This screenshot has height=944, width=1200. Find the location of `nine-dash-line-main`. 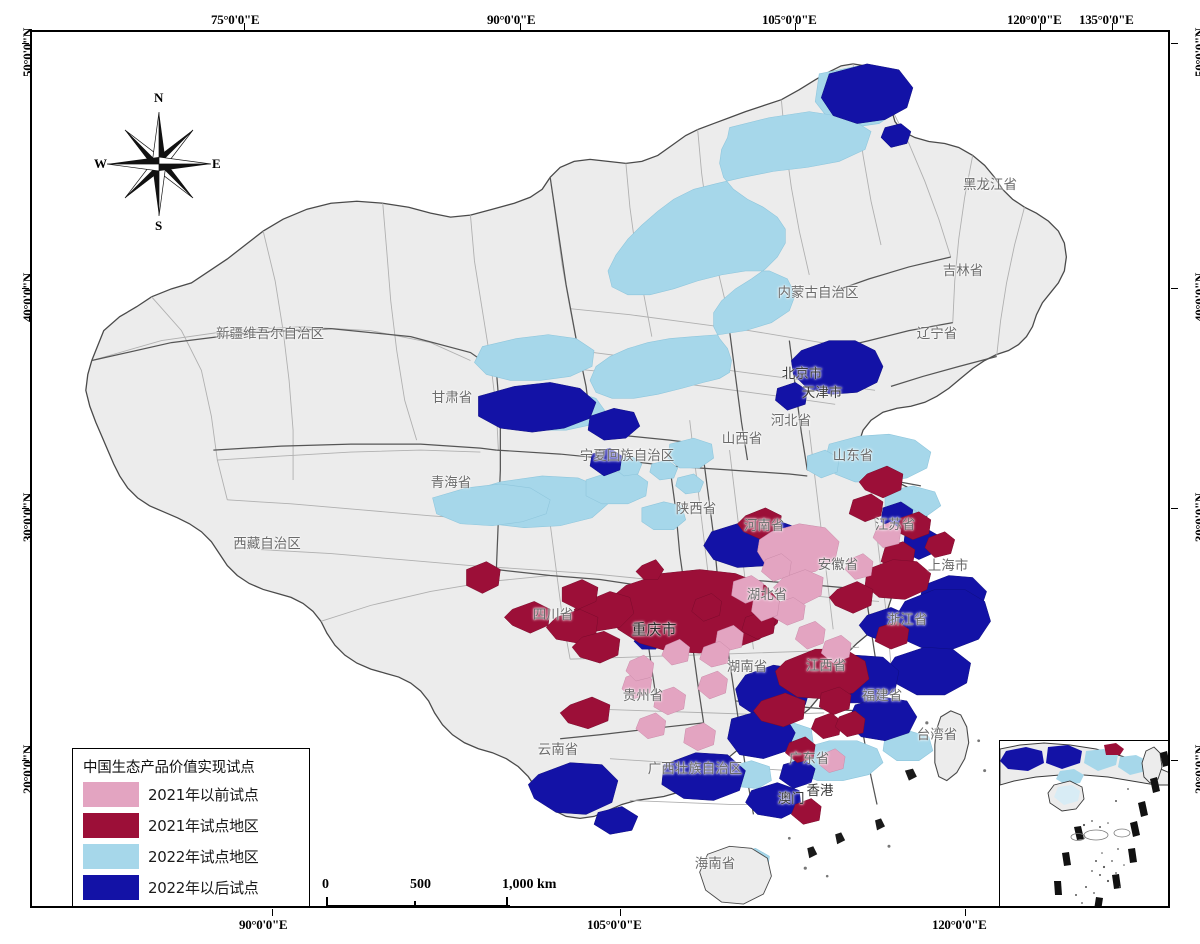

nine-dash-line-main is located at coordinates (862, 813).